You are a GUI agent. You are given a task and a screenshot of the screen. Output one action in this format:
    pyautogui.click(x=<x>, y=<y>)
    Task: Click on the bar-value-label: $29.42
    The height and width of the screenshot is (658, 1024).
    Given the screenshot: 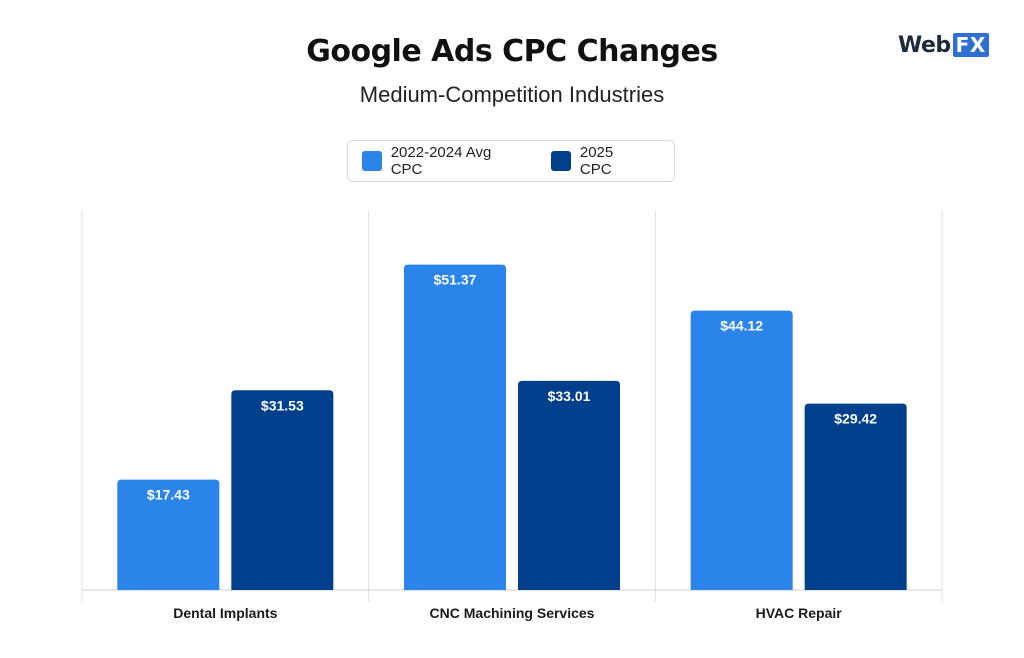 What is the action you would take?
    pyautogui.click(x=855, y=419)
    